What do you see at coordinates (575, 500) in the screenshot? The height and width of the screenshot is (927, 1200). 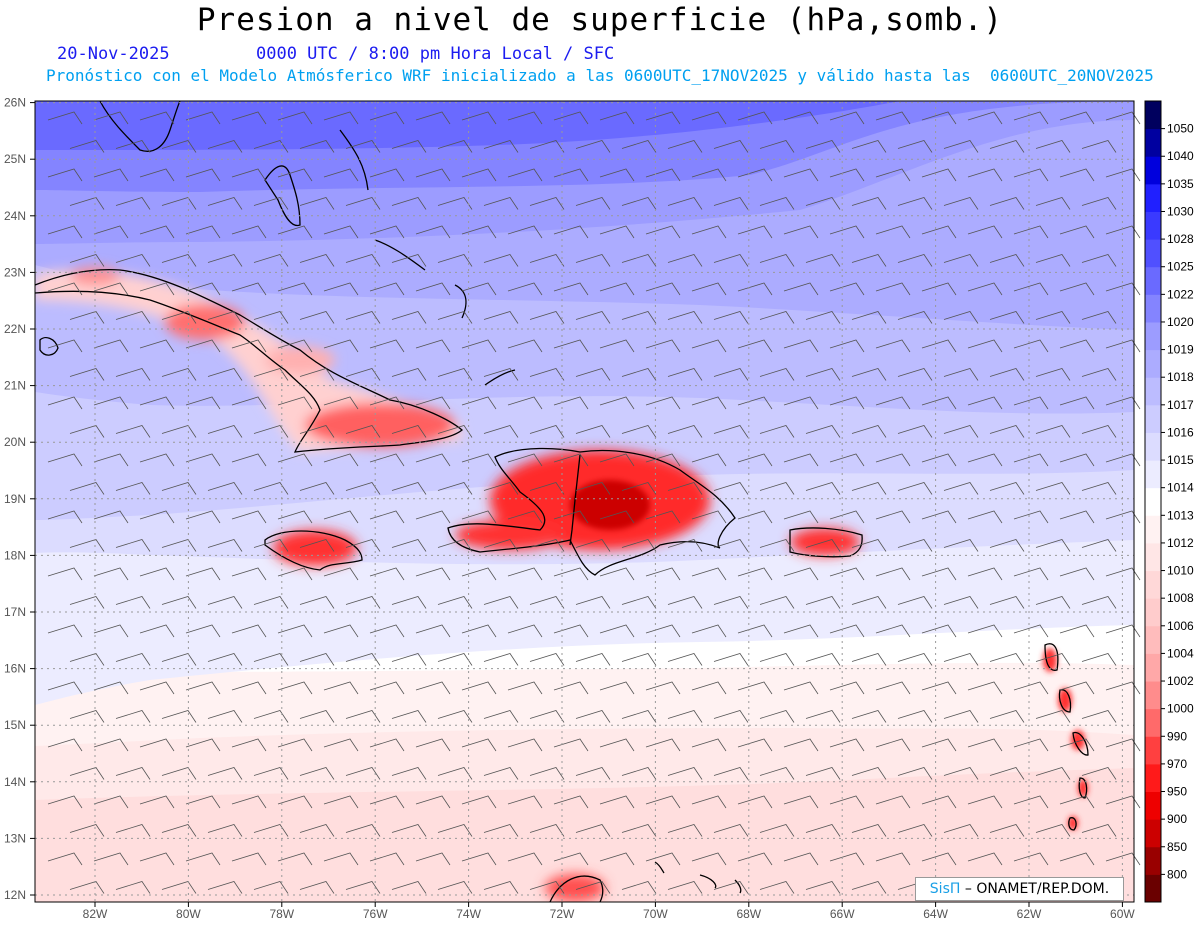 I see `haiti-border` at bounding box center [575, 500].